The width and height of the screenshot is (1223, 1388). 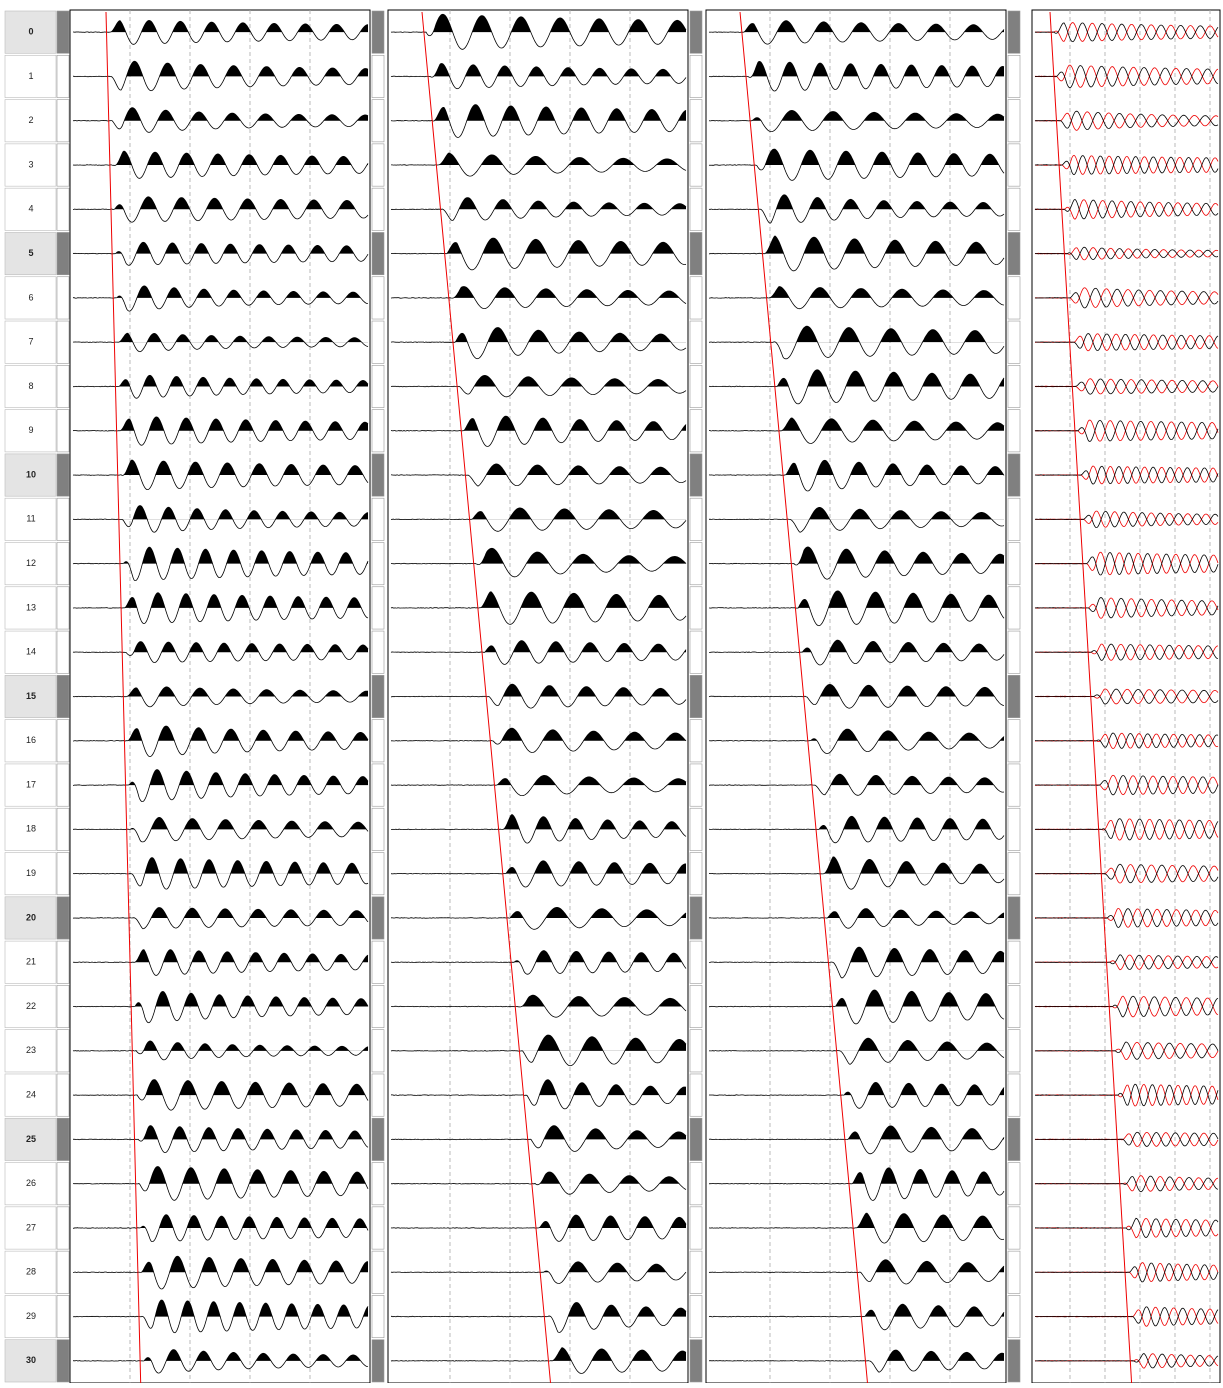 What do you see at coordinates (30, 120) in the screenshot?
I see `row-label: 2` at bounding box center [30, 120].